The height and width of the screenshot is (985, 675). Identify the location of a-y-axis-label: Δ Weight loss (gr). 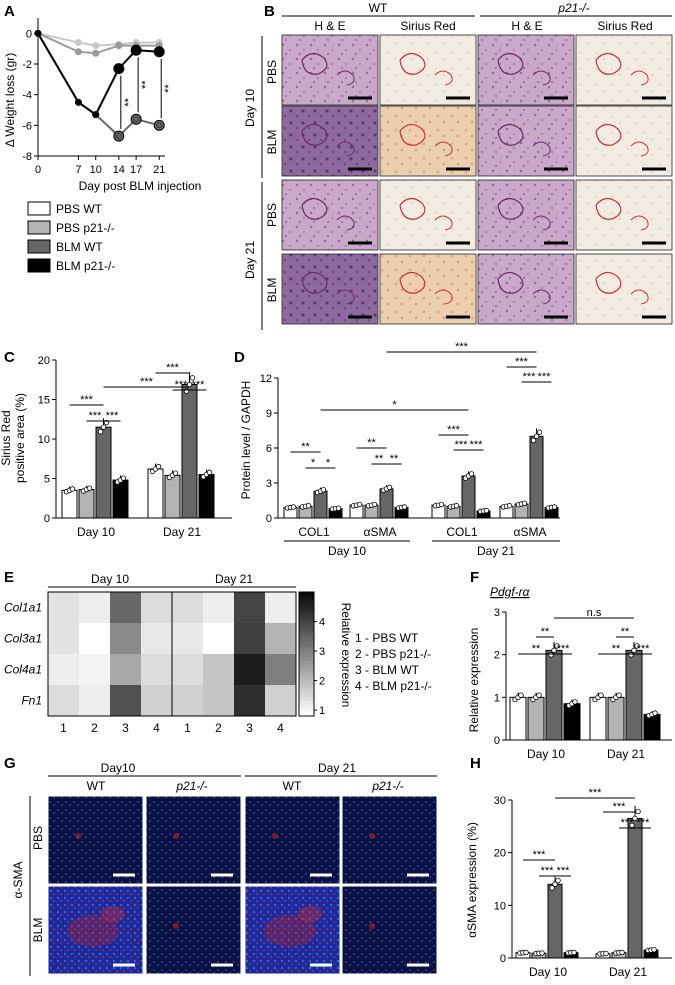
(10, 100).